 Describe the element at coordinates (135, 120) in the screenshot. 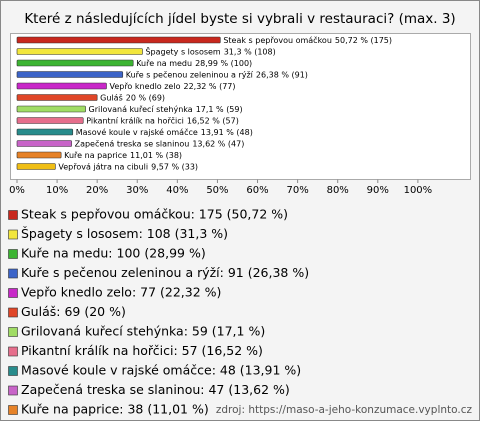

I see `bar-category: Pikantní králík na hořčici` at that location.